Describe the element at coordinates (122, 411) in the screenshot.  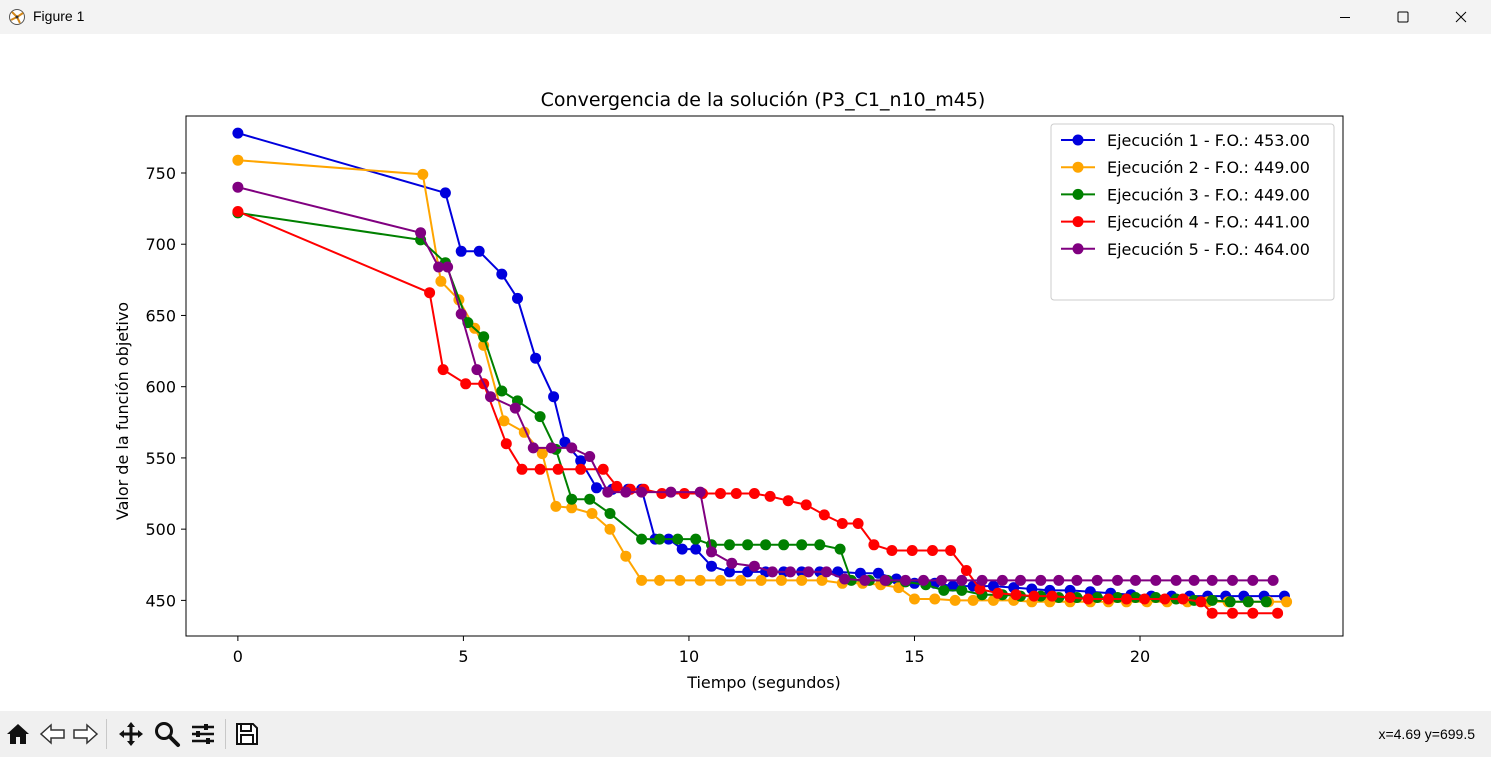
I see `y-axis-label: Valor de la función objetivo` at that location.